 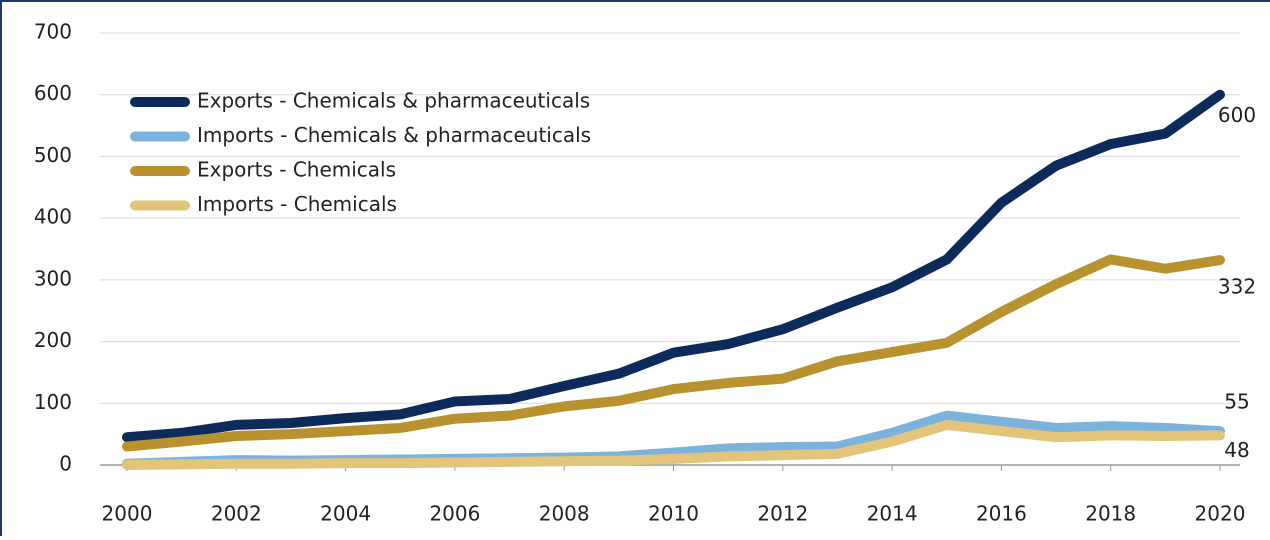 I want to click on y-tick-label: 400, so click(x=53, y=217).